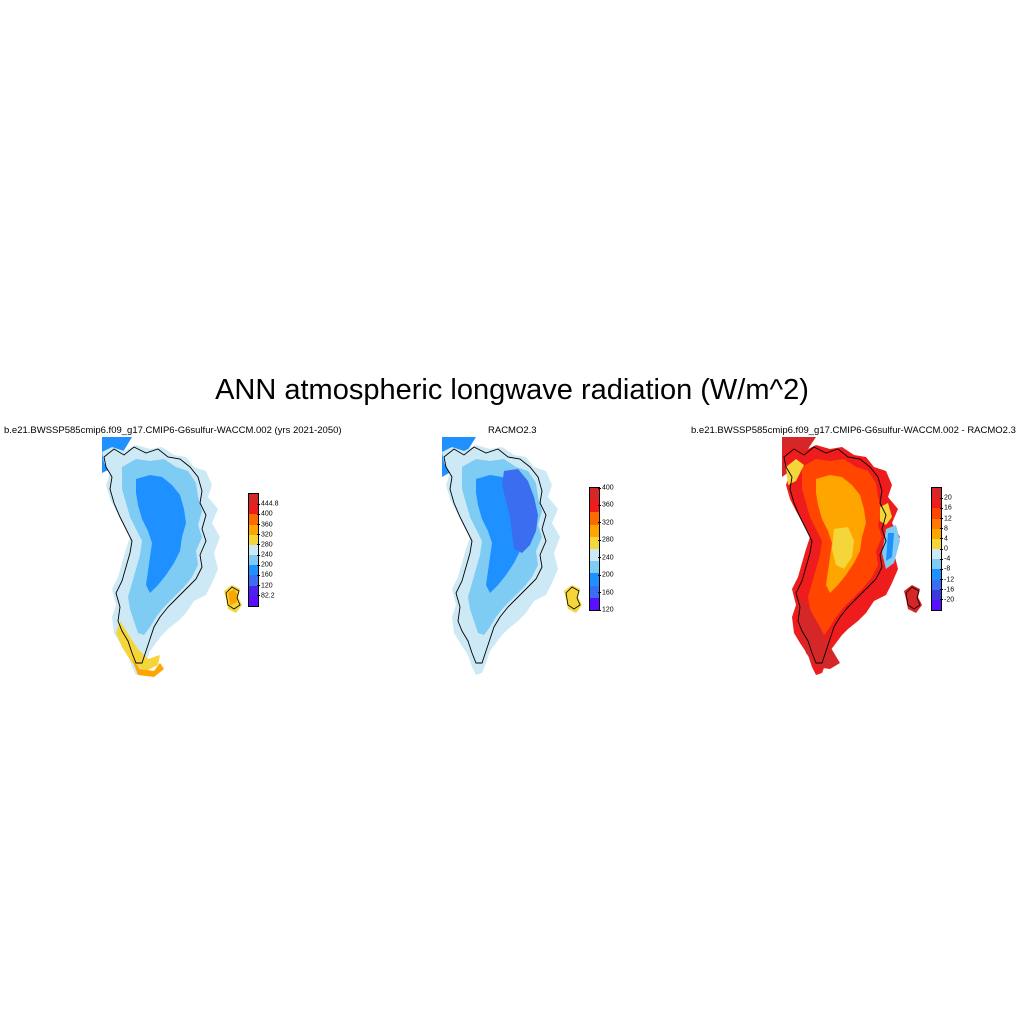 Image resolution: width=1024 pixels, height=1024 pixels. Describe the element at coordinates (512, 556) in the screenshot. I see `map-obs` at that location.